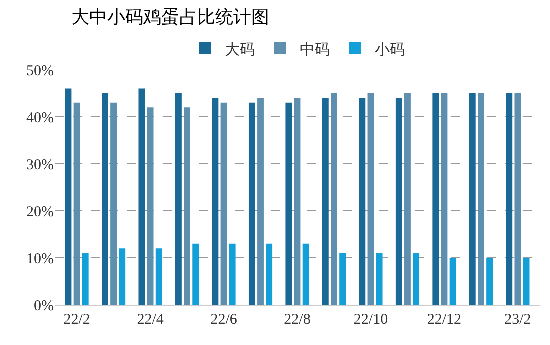 The width and height of the screenshot is (550, 345). Describe the element at coordinates (150, 320) in the screenshot. I see `x-tick-label: 22/4` at that location.